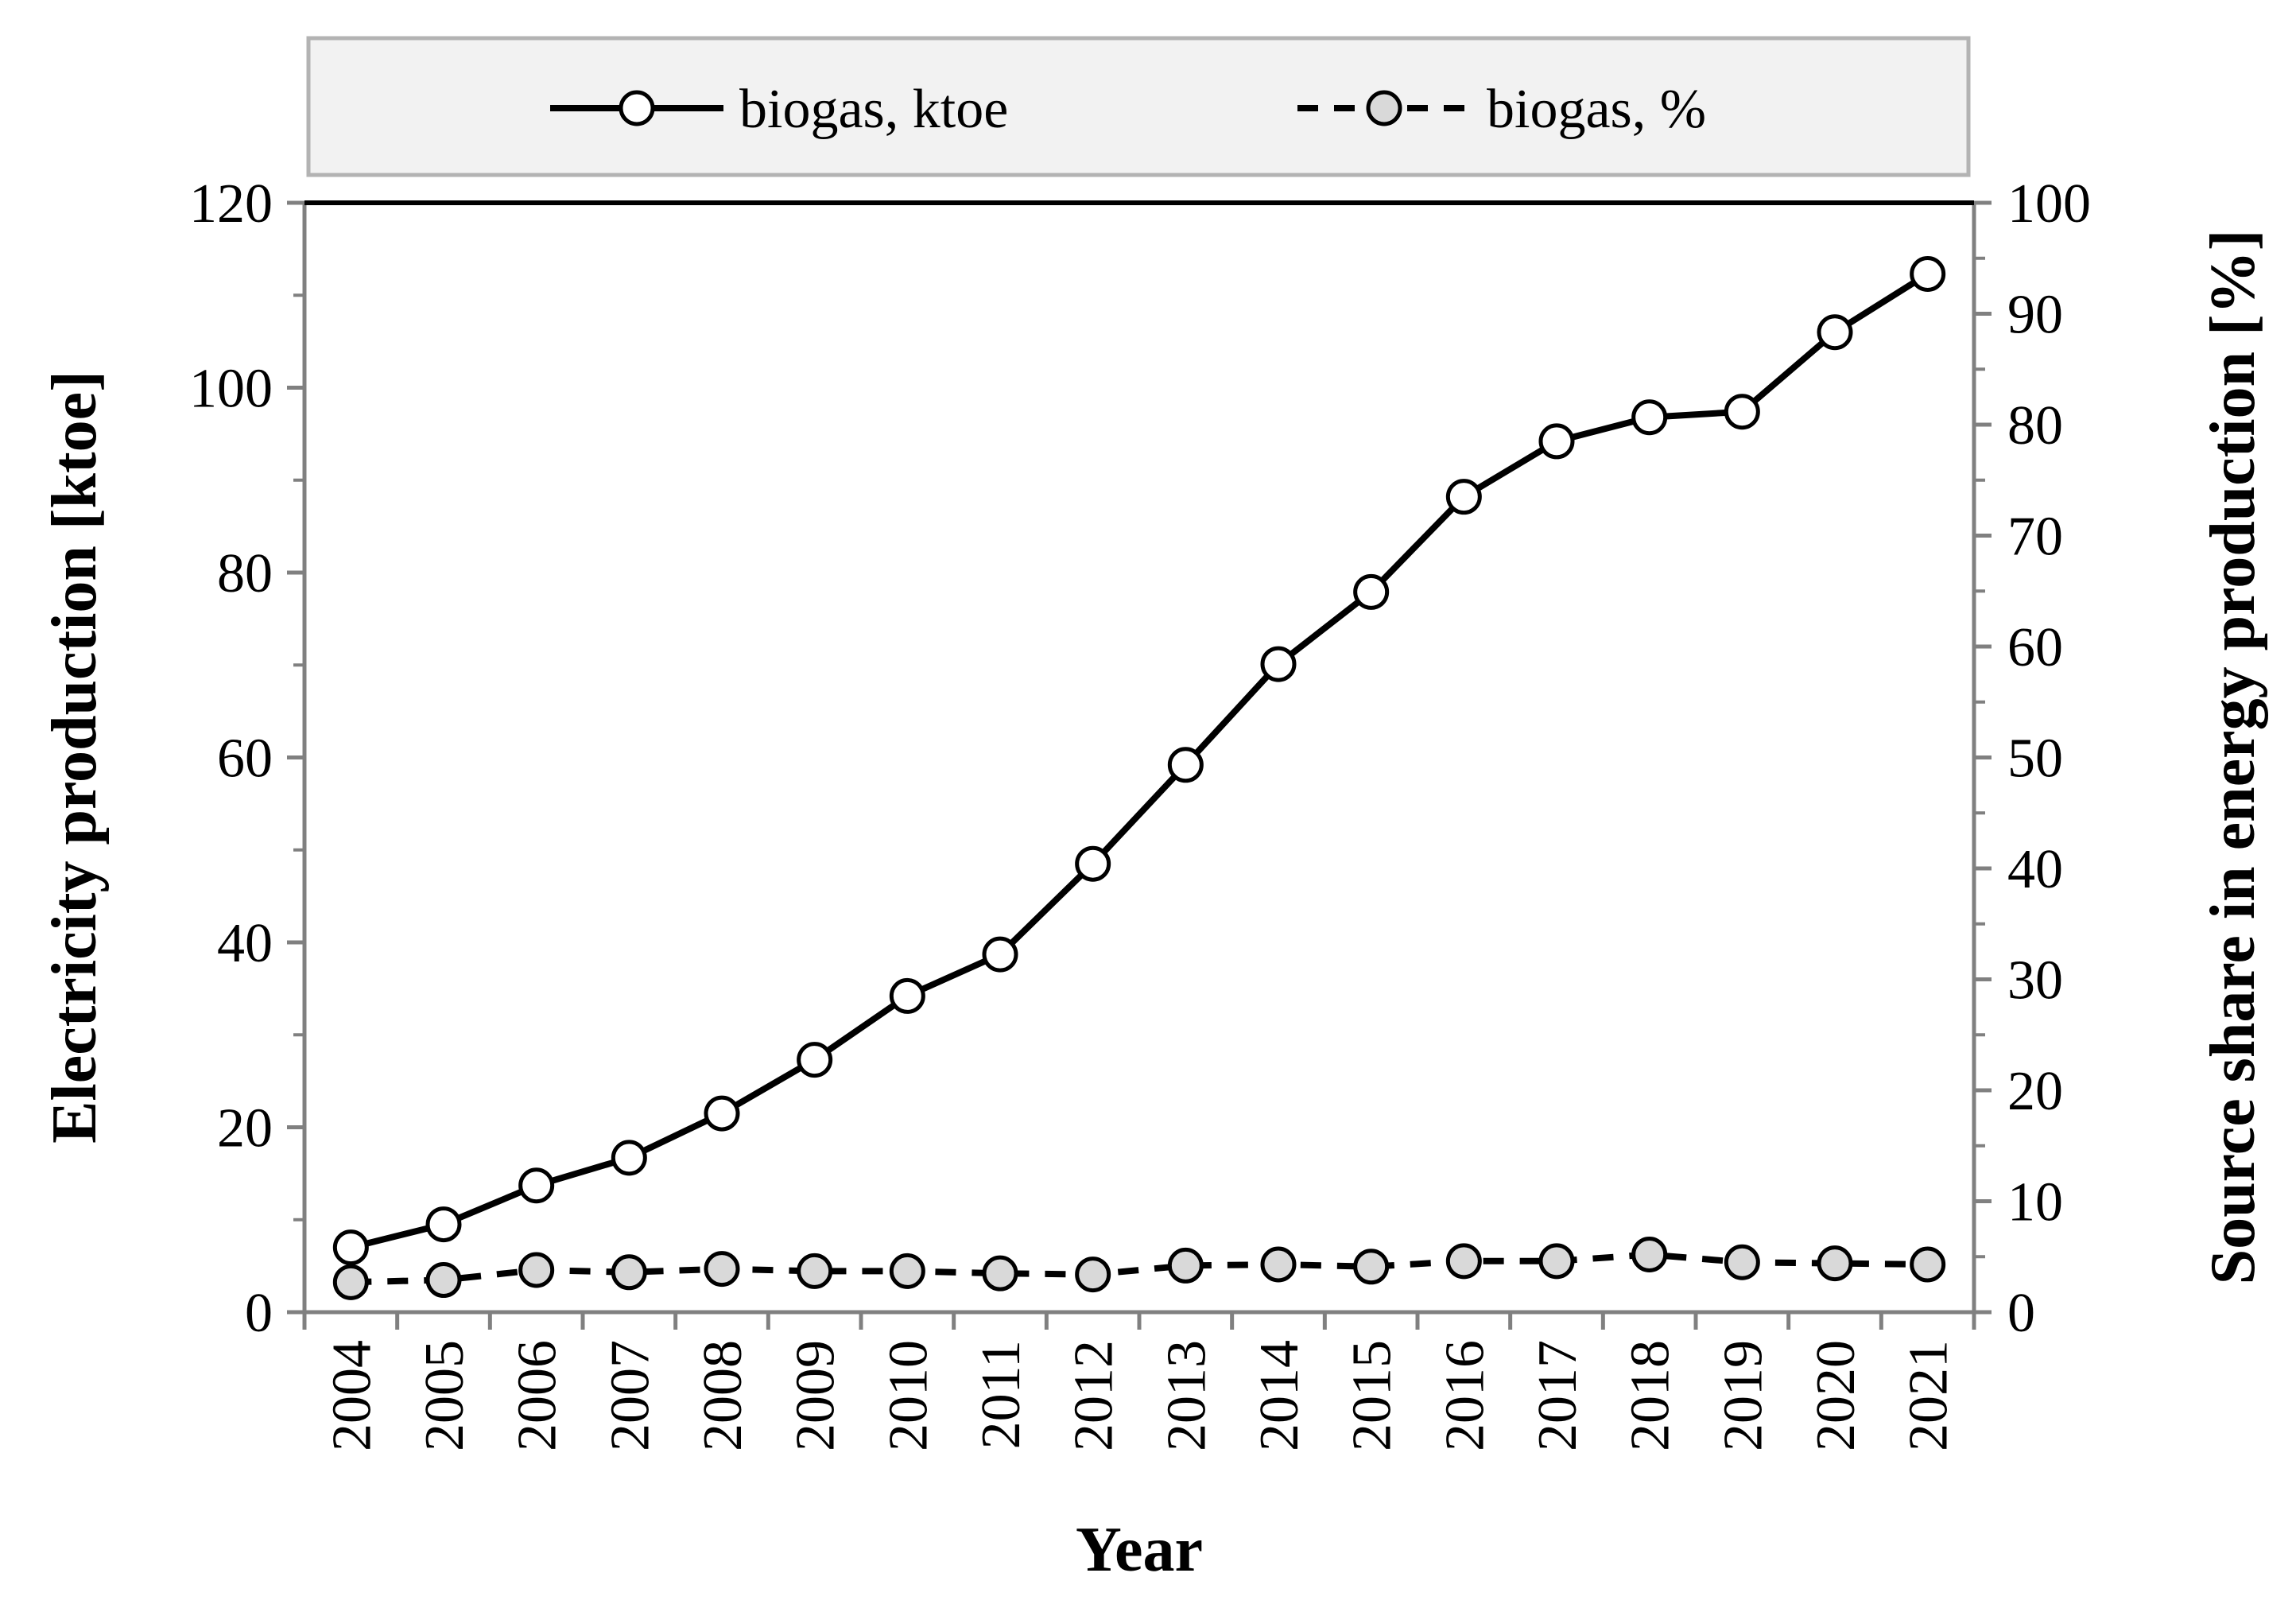 Image resolution: width=2296 pixels, height=1608 pixels. Describe the element at coordinates (1743, 1395) in the screenshot. I see `x-tick-label: 2019` at that location.